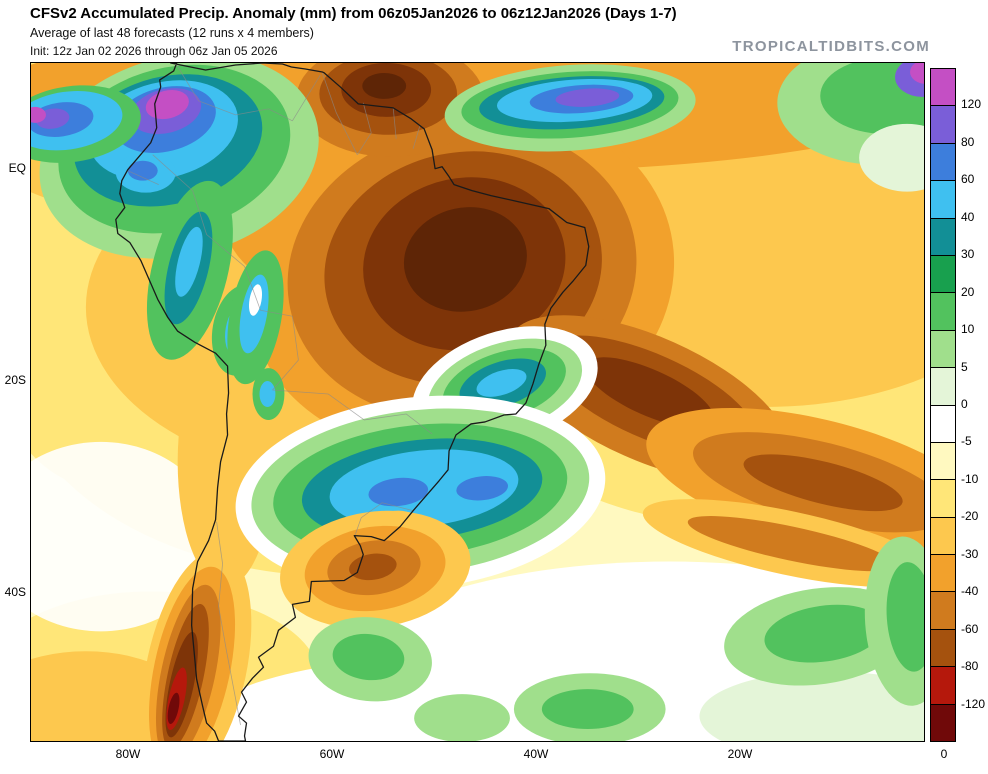 This screenshot has width=988, height=774. I want to click on colorbar, so click(943, 405).